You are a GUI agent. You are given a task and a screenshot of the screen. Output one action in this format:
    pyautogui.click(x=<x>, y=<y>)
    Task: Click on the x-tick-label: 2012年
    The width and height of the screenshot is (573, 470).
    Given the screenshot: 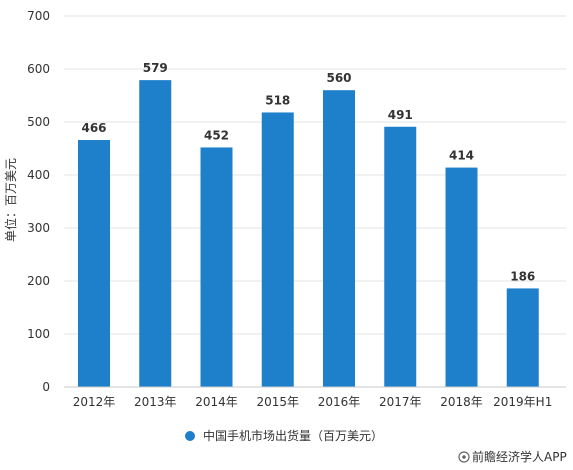 What is the action you would take?
    pyautogui.click(x=94, y=402)
    